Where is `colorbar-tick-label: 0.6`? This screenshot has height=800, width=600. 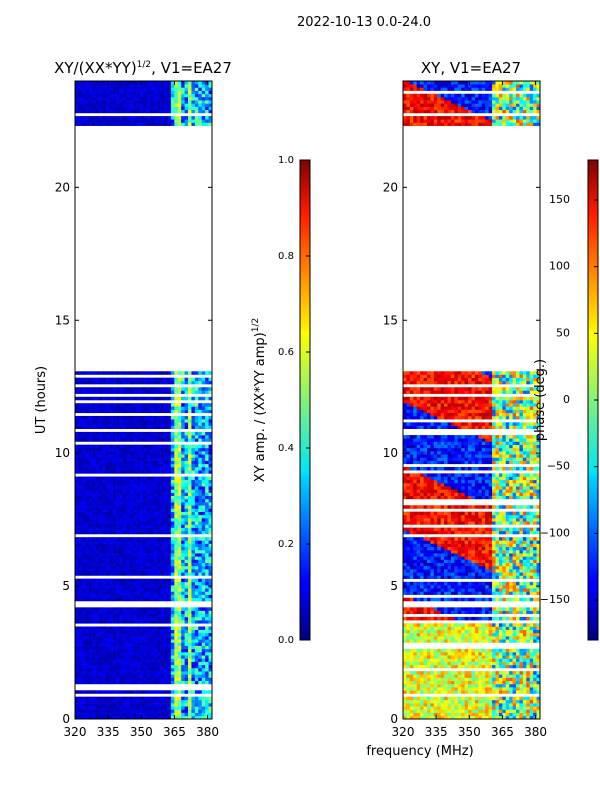 colorbar-tick-label: 0.6 is located at coordinates (286, 352).